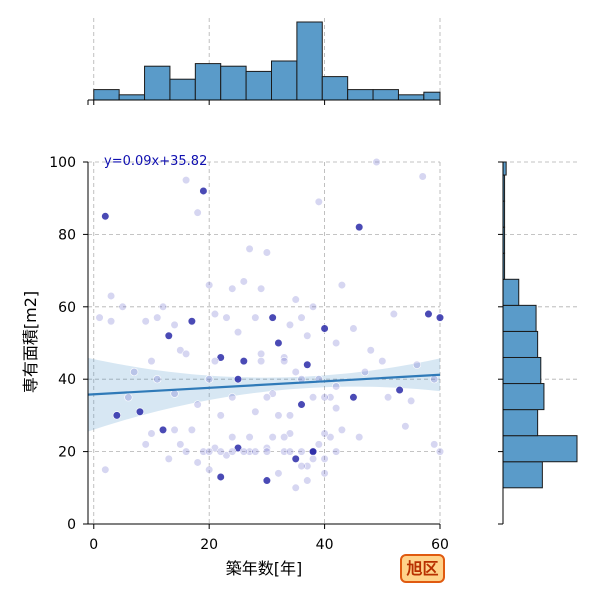 The height and width of the screenshot is (600, 600). I want to click on regression-line, so click(264, 384).